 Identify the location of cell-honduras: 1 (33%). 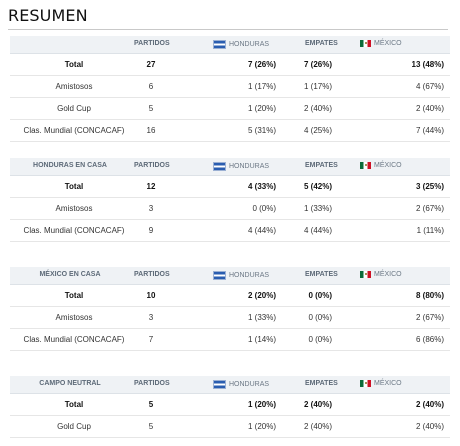
(261, 317).